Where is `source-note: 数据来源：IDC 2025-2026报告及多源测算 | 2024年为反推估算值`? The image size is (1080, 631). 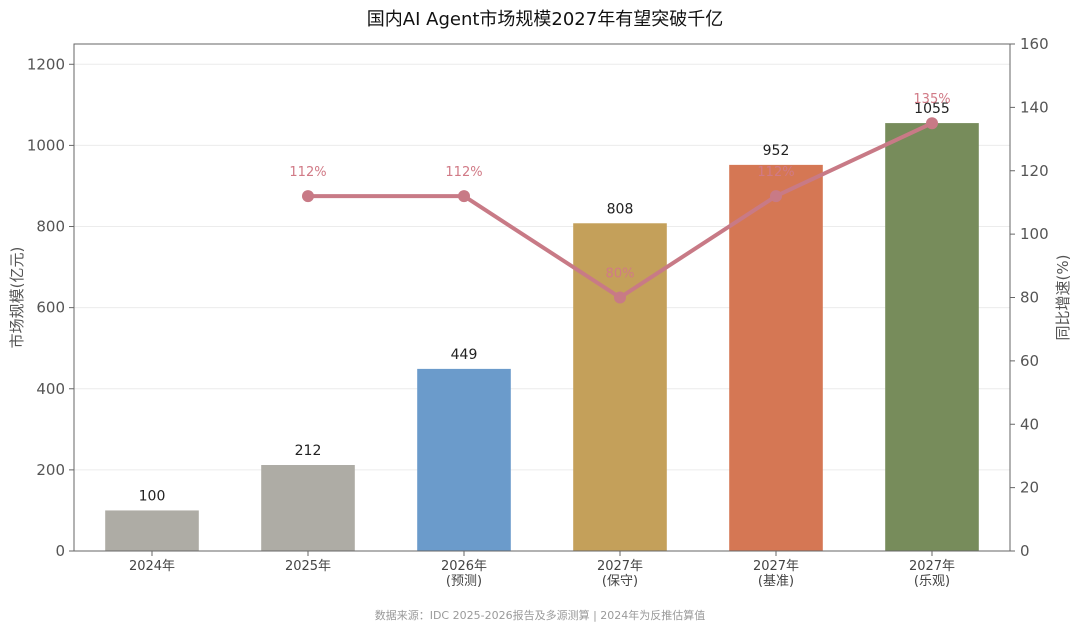 source-note: 数据来源：IDC 2025-2026报告及多源测算 | 2024年为反推估算值 is located at coordinates (540, 615).